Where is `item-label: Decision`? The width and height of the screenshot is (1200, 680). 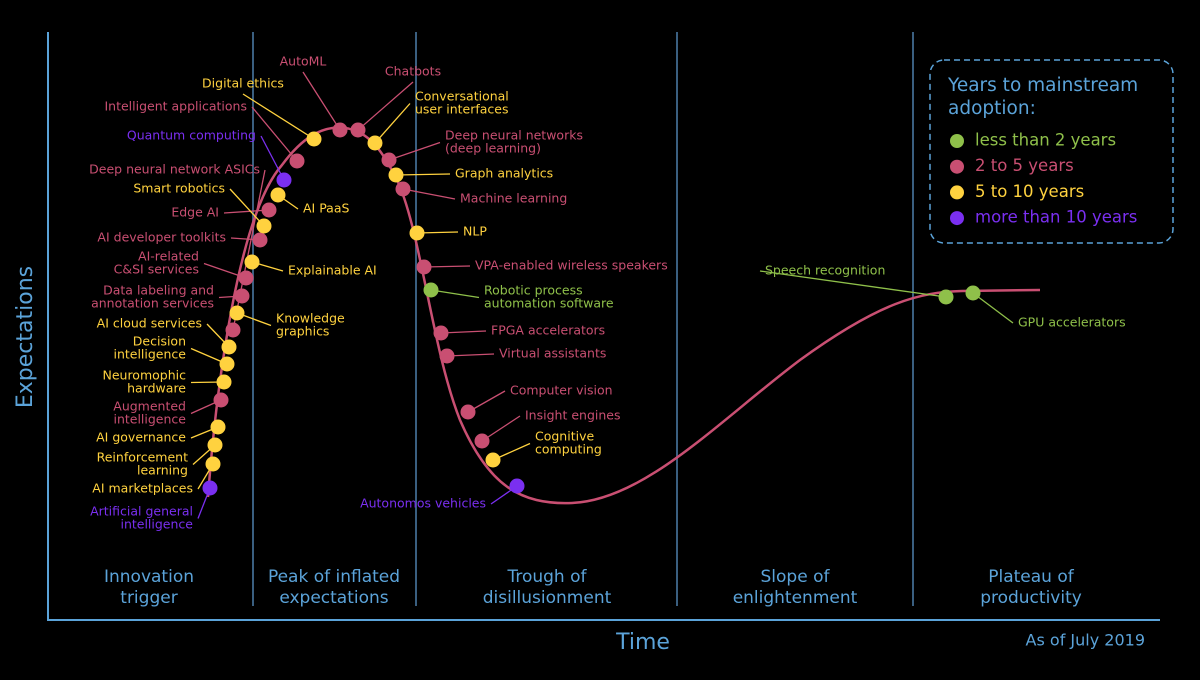 item-label: Decision is located at coordinates (159, 341).